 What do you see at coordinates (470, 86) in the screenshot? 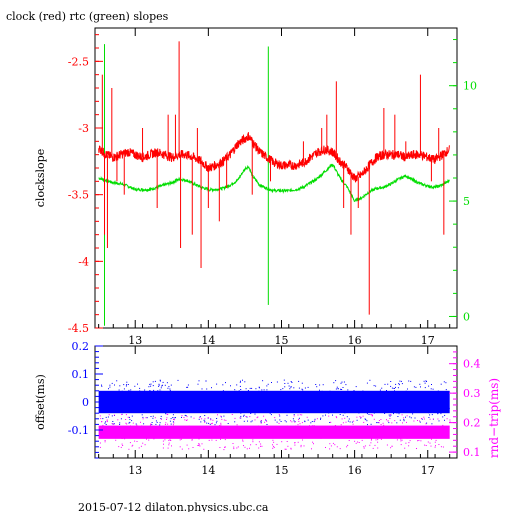
I see `slope-y2tick-label: 10` at bounding box center [470, 86].